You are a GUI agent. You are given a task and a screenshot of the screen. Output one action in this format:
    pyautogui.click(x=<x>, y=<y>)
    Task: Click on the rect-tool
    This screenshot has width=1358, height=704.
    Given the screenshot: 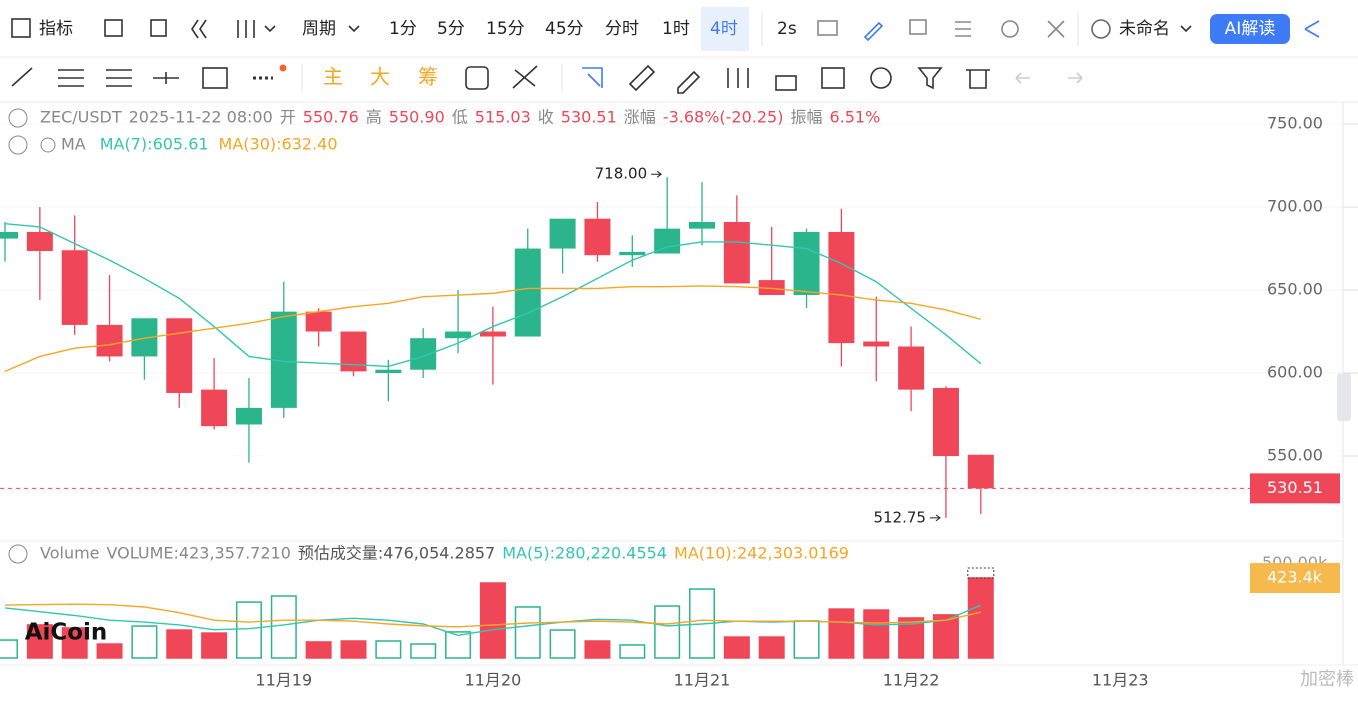 What is the action you would take?
    pyautogui.click(x=215, y=78)
    